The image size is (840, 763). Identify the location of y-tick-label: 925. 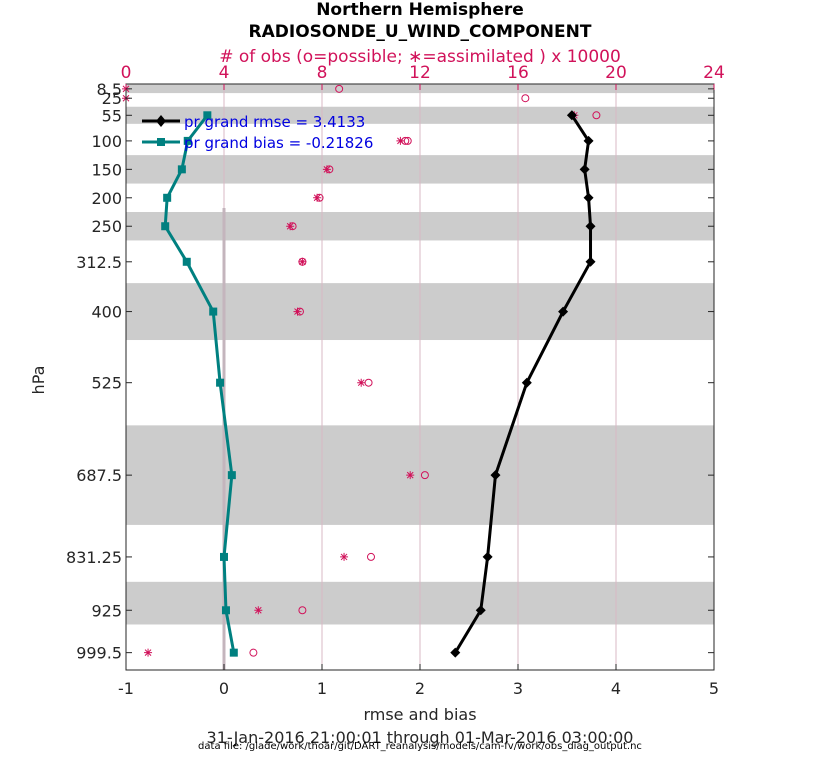
(106, 610).